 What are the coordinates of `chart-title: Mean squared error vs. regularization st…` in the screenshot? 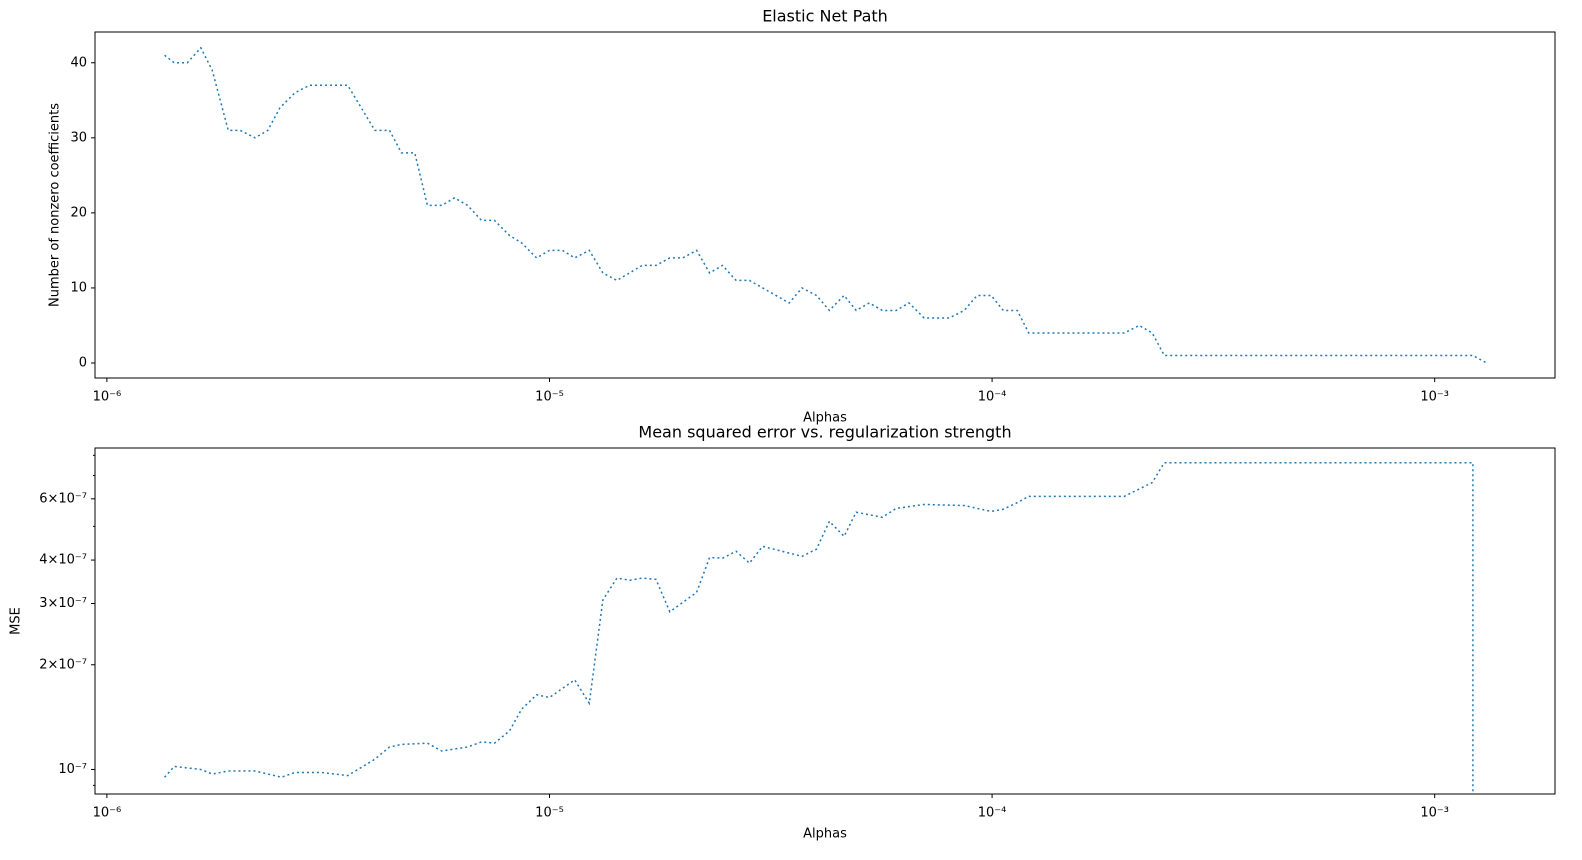 It's located at (824, 432).